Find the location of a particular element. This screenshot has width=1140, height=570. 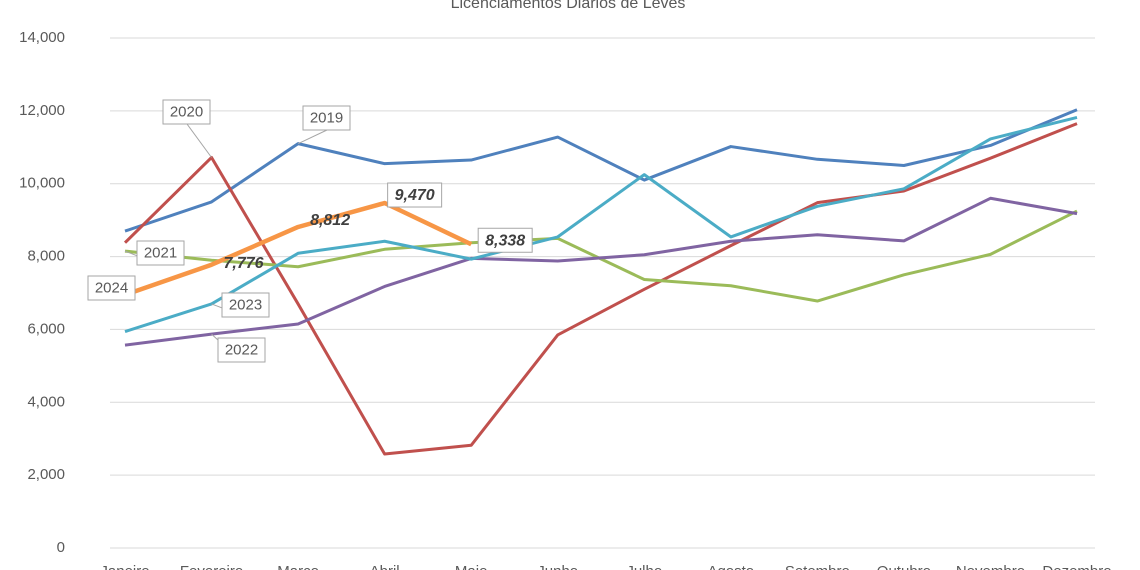

value-label: 7,776 is located at coordinates (244, 263).